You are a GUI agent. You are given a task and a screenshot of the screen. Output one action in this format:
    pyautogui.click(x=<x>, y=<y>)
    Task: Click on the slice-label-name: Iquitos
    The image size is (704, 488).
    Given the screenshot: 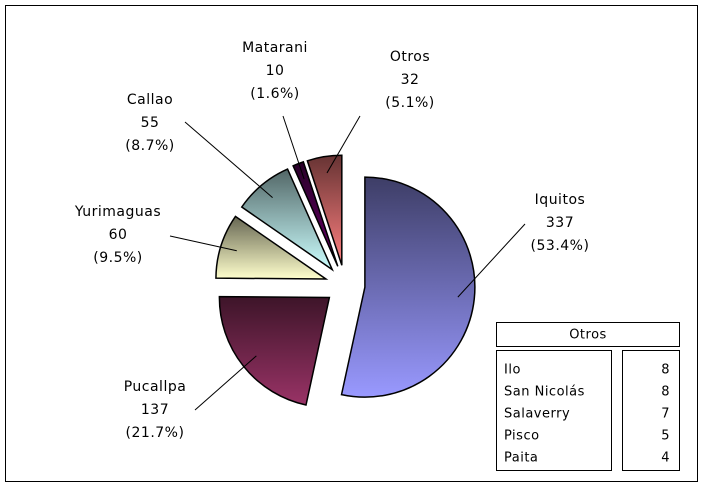 What is the action you would take?
    pyautogui.click(x=560, y=200)
    